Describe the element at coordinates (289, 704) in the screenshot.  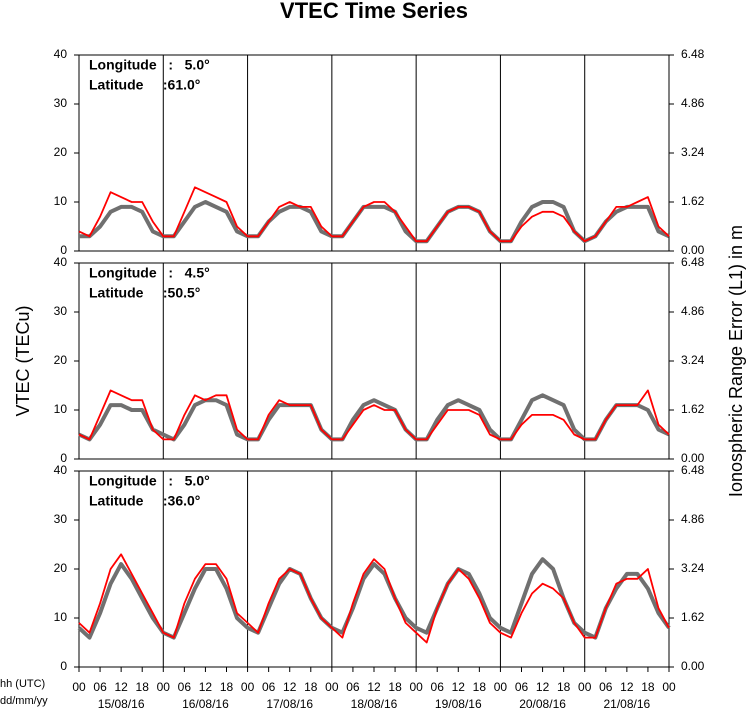
I see `date-label: 17/08/16` at that location.